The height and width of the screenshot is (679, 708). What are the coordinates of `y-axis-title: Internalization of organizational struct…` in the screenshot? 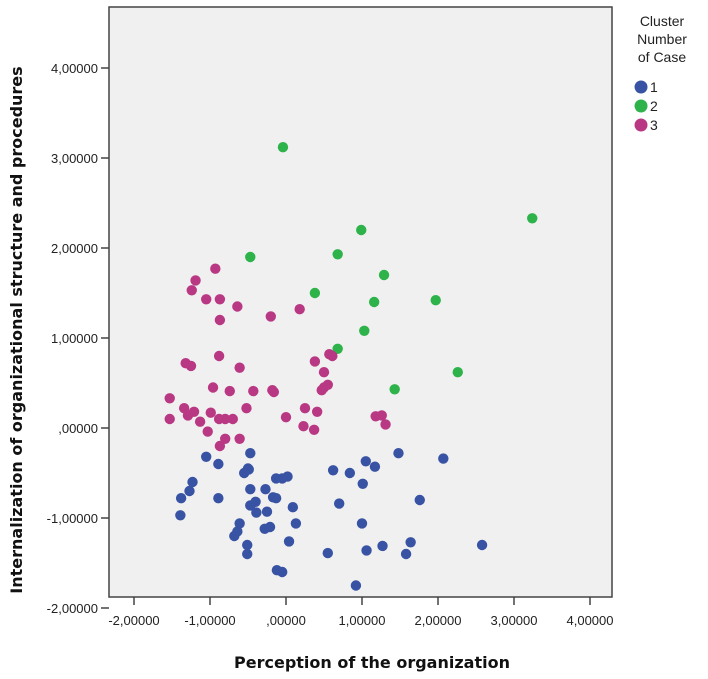 It's located at (16, 329).